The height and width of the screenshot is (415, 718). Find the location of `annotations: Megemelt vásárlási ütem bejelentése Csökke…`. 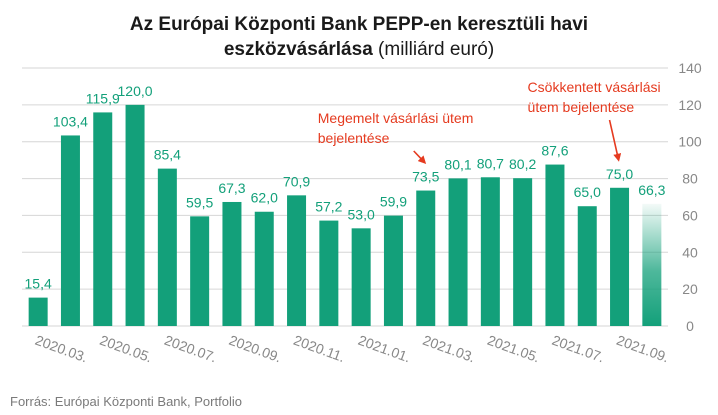

annotations: Megemelt vásárlási ütem bejelentése Csökke… is located at coordinates (489, 121).